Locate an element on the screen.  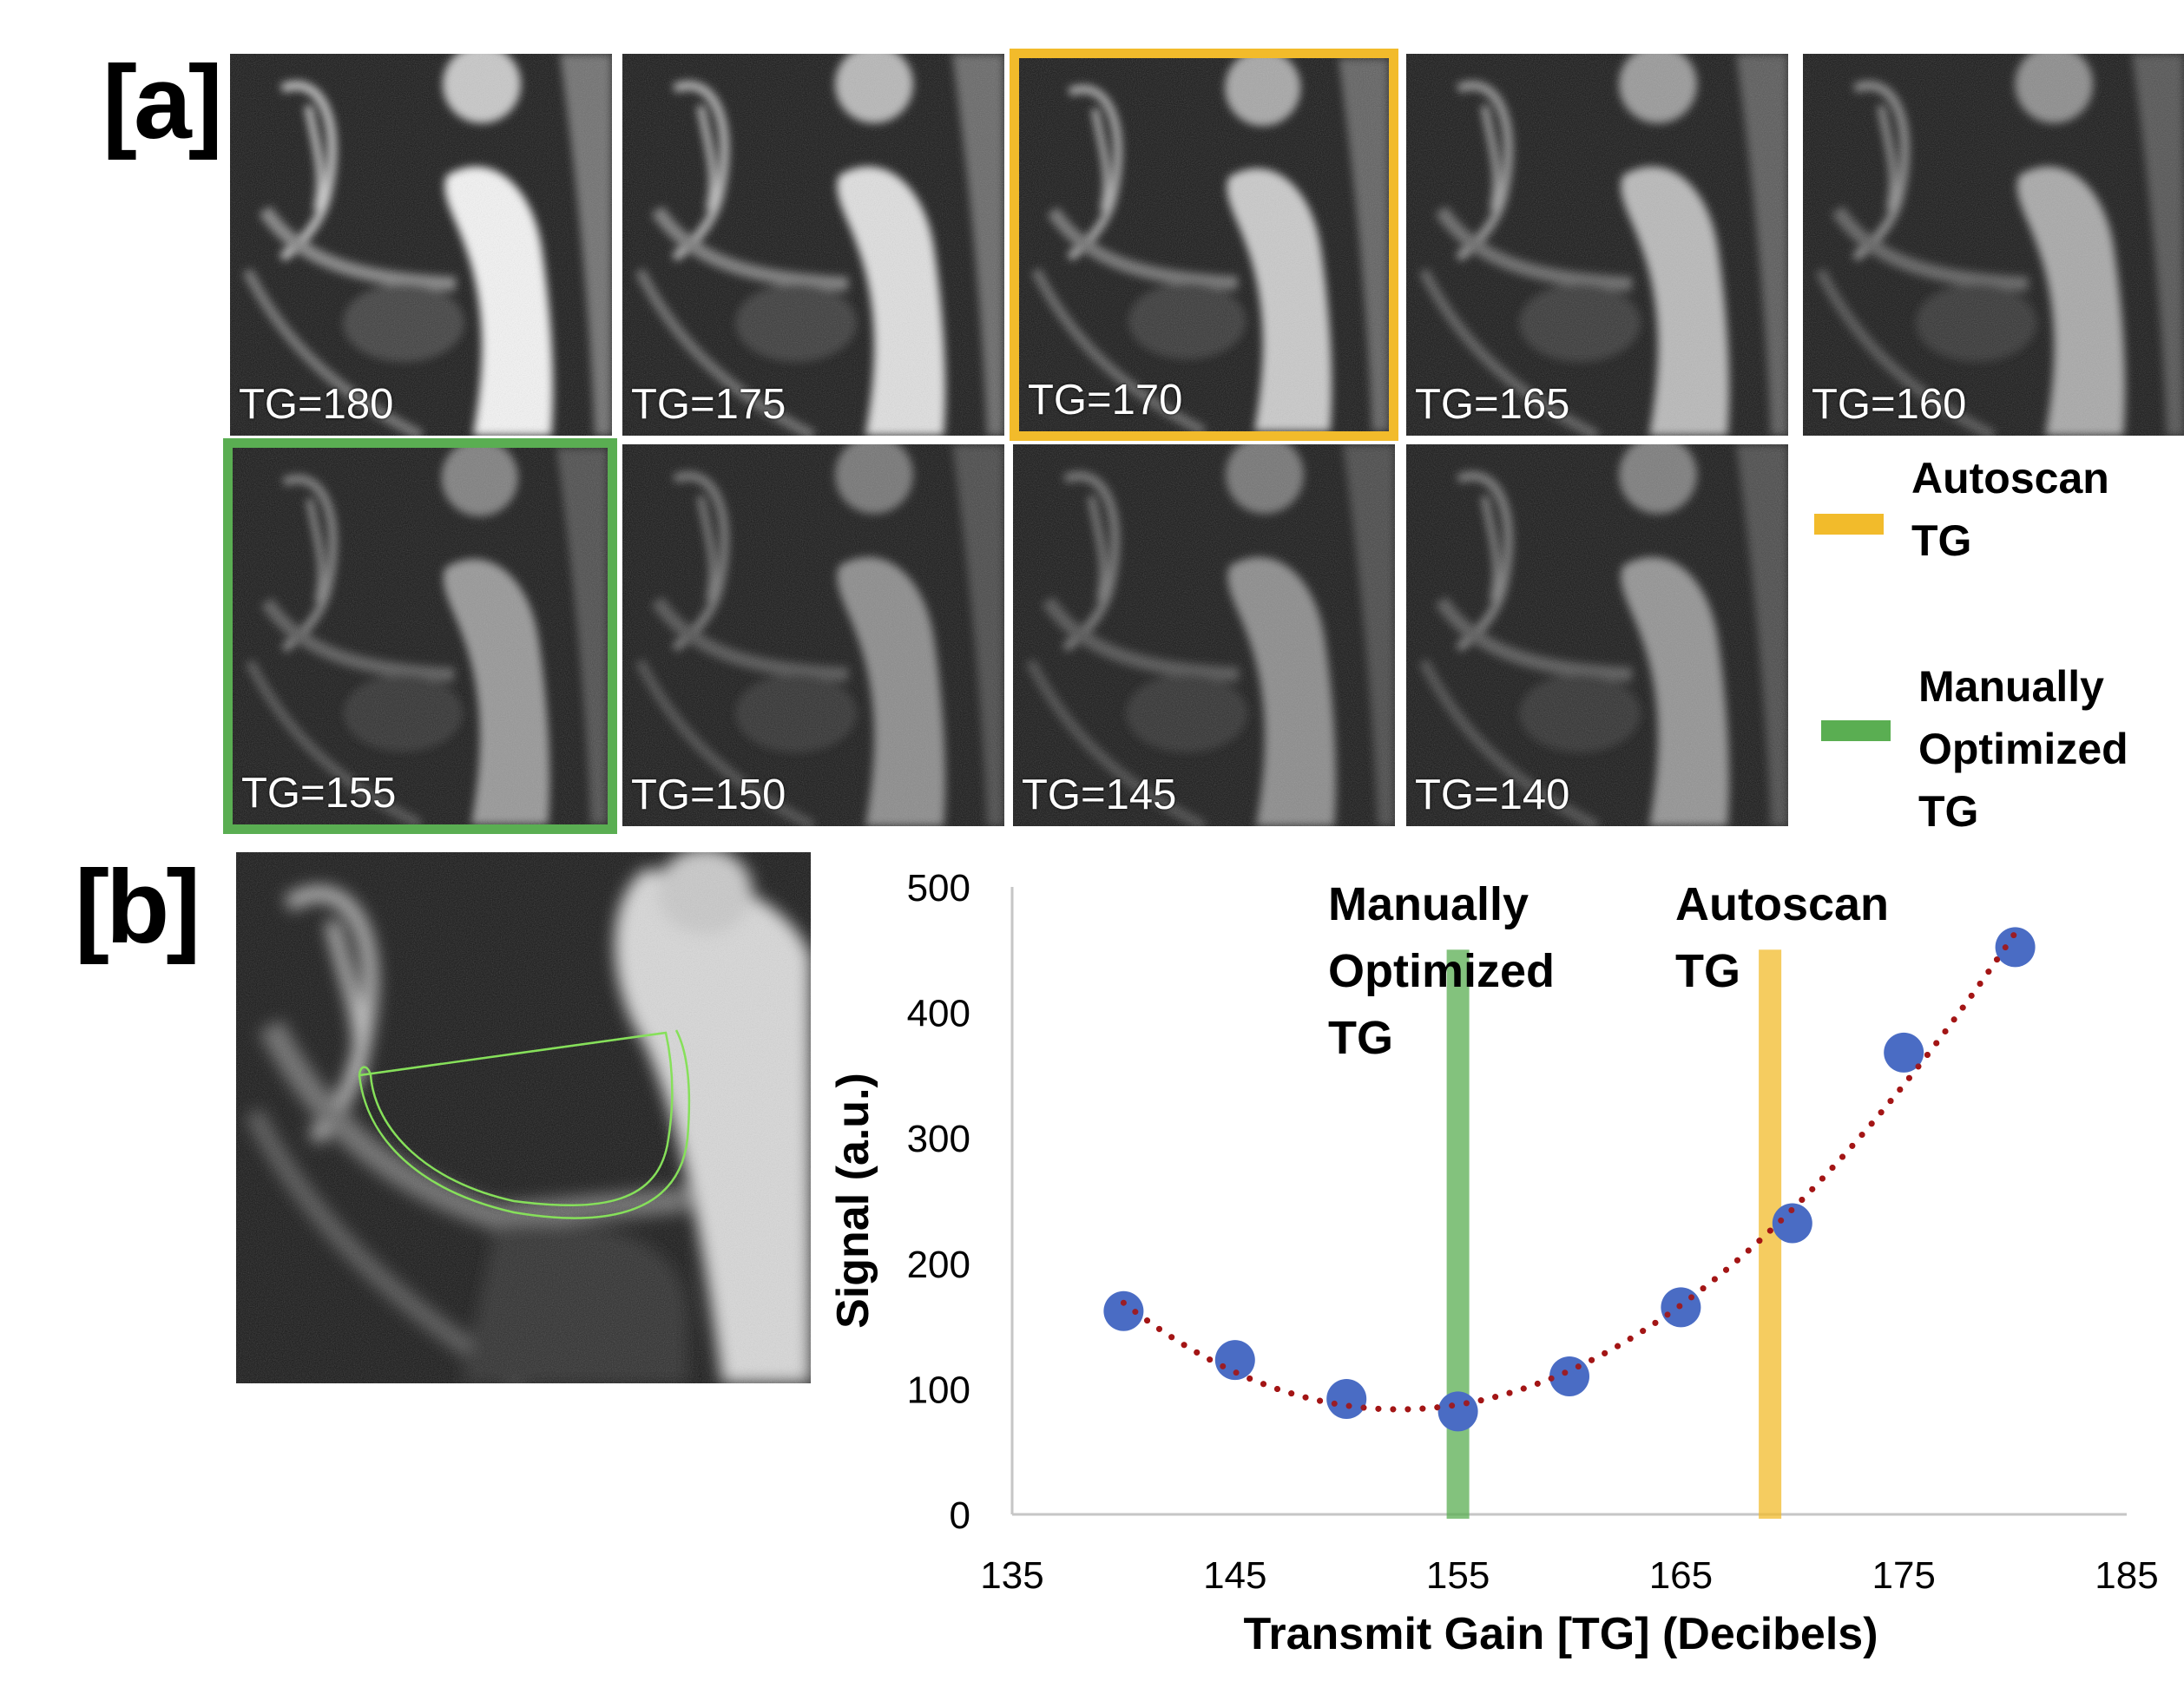
tg-label: TG=150 is located at coordinates (708, 795).